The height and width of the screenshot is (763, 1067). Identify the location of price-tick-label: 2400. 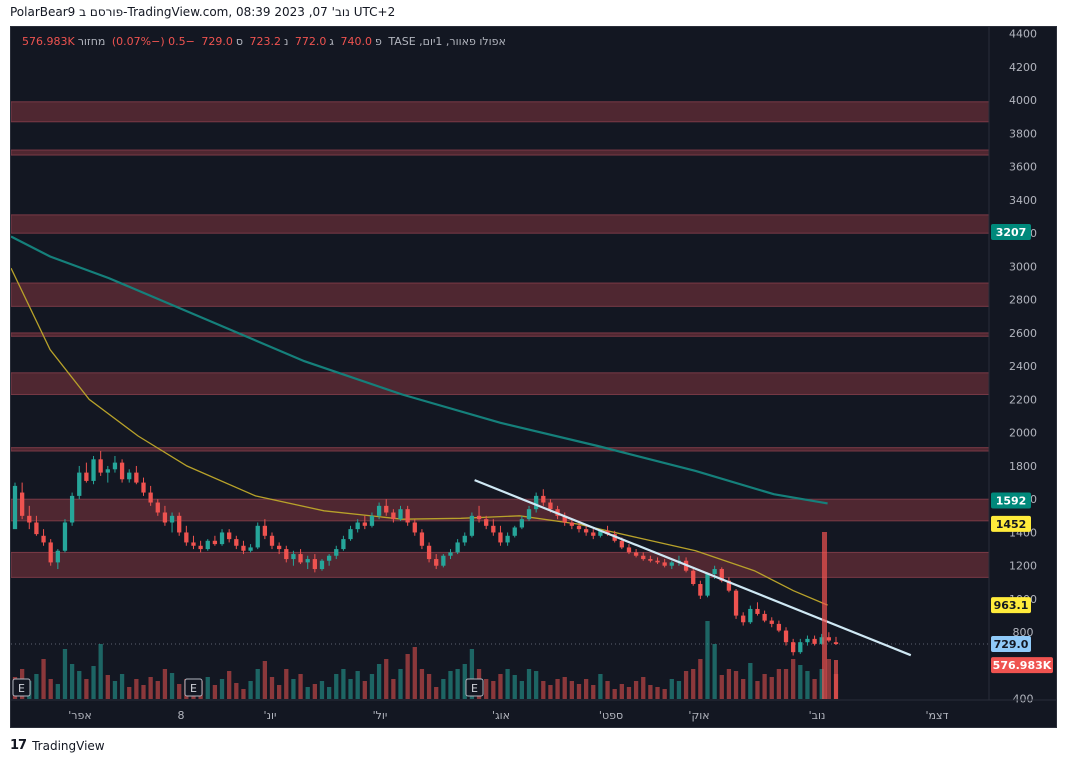
(1023, 366).